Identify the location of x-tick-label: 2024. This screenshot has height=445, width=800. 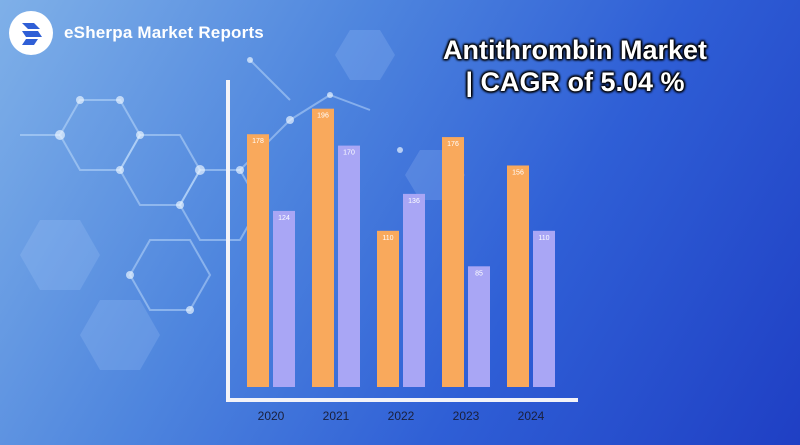
(531, 416).